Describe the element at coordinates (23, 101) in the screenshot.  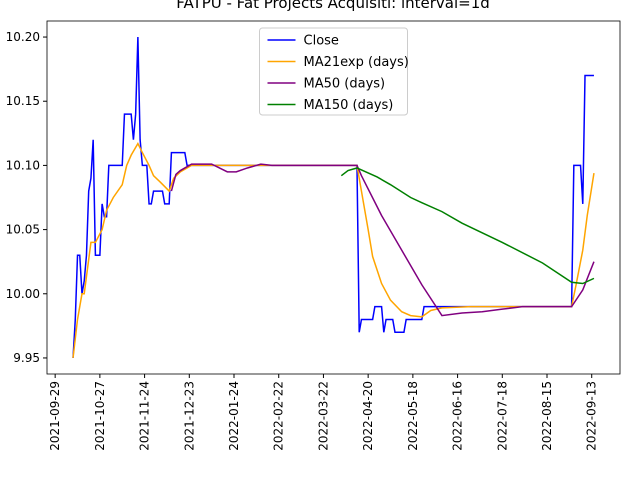
I see `y-tick-label: 10.15` at that location.